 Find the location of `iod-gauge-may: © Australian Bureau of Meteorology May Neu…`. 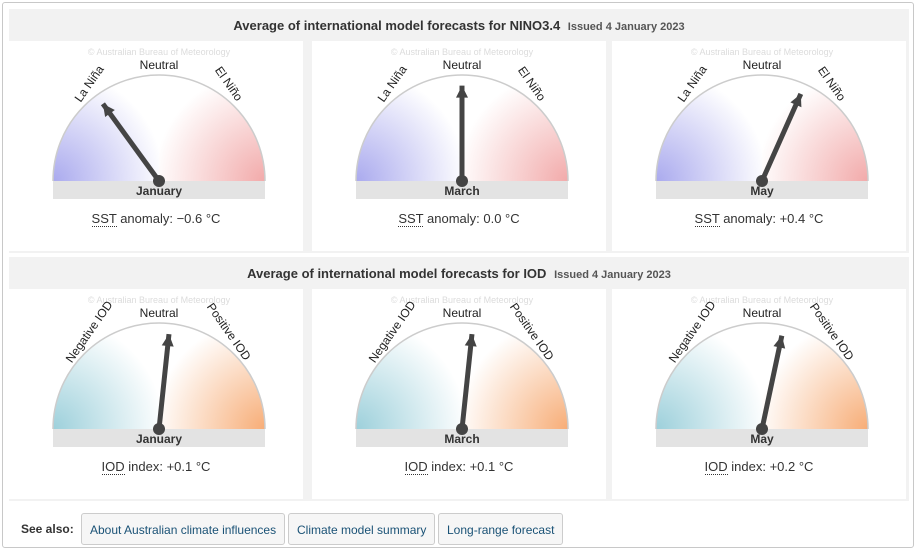

iod-gauge-may: © Australian Bureau of Meteorology May Neu… is located at coordinates (762, 371).